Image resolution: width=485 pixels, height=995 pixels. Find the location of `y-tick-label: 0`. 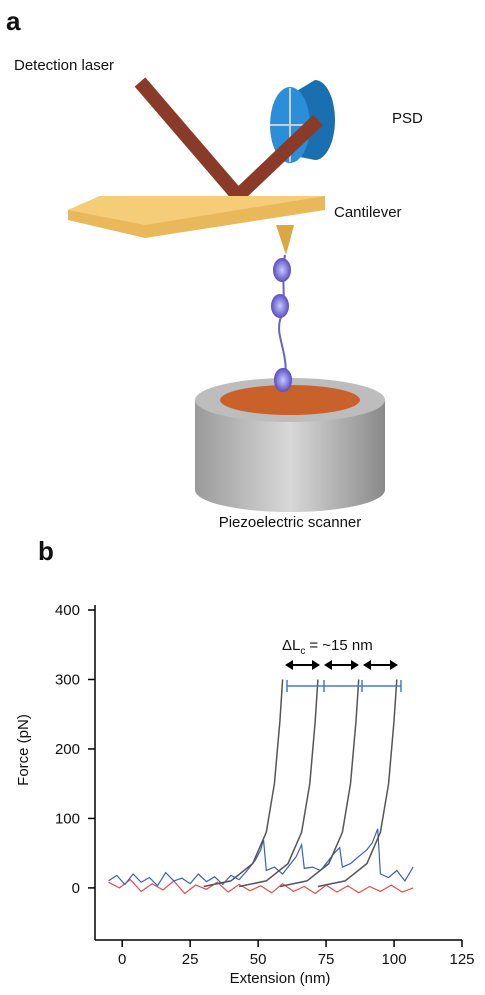

y-tick-label: 0 is located at coordinates (76, 888).